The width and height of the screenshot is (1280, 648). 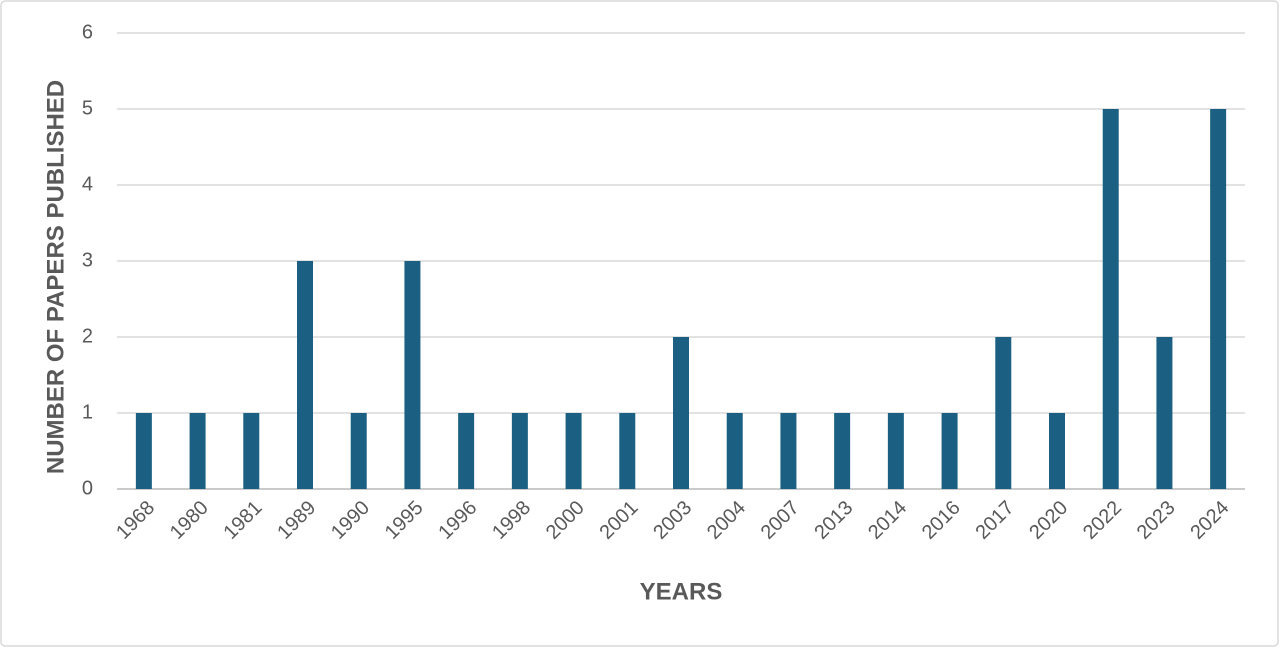 What do you see at coordinates (87, 32) in the screenshot?
I see `y-tick-label: 6` at bounding box center [87, 32].